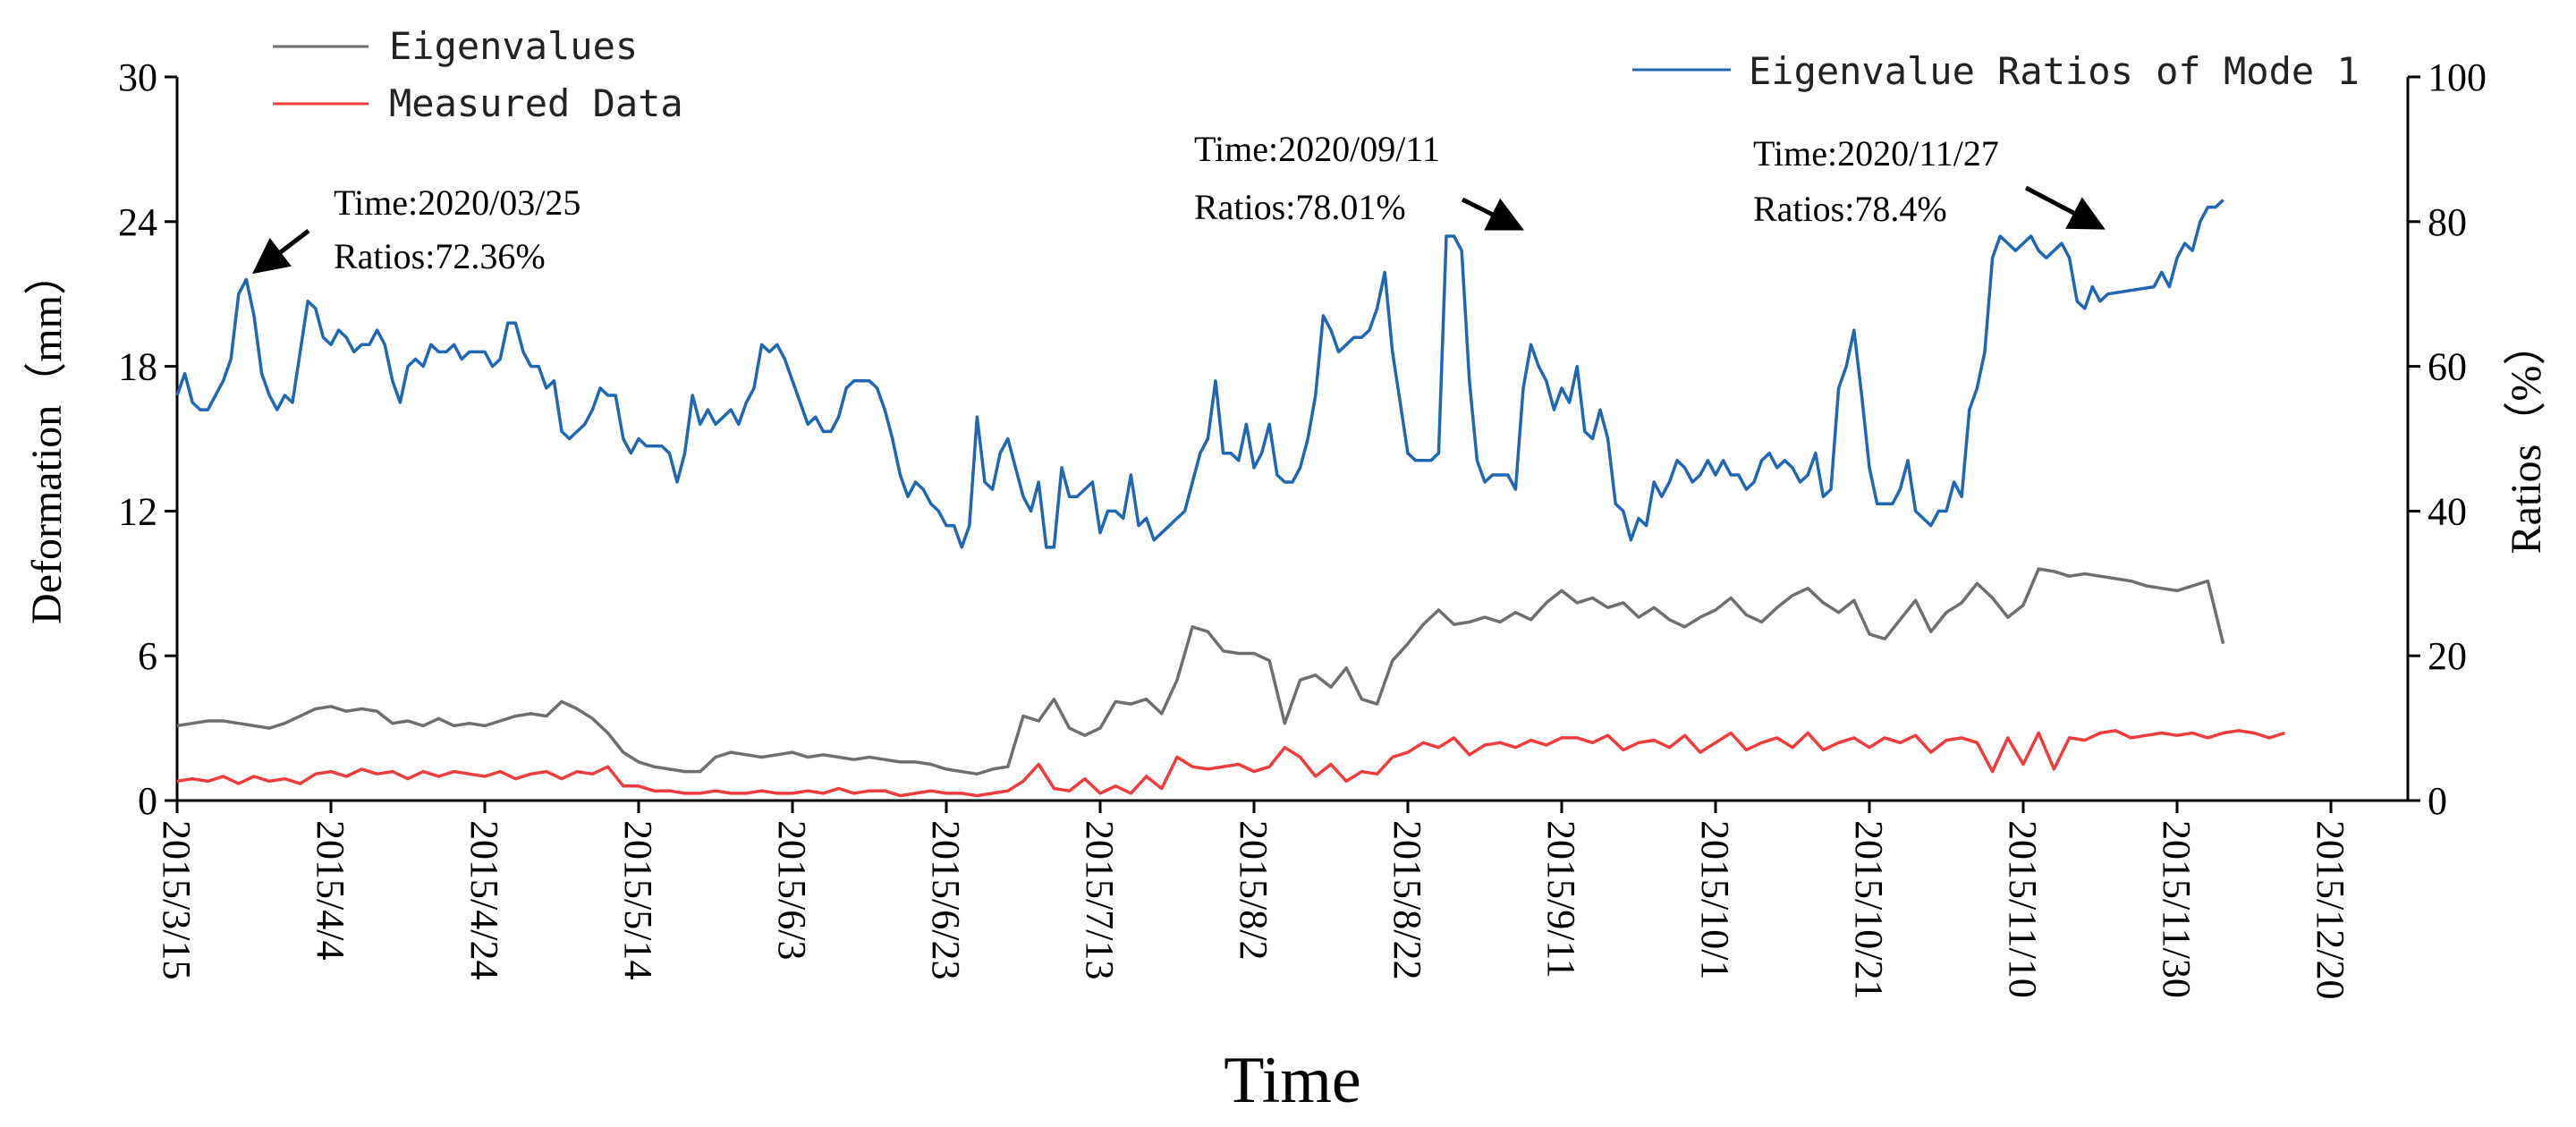 The image size is (2576, 1127). What do you see at coordinates (1292, 1080) in the screenshot?
I see `x-axis-title: Time` at bounding box center [1292, 1080].